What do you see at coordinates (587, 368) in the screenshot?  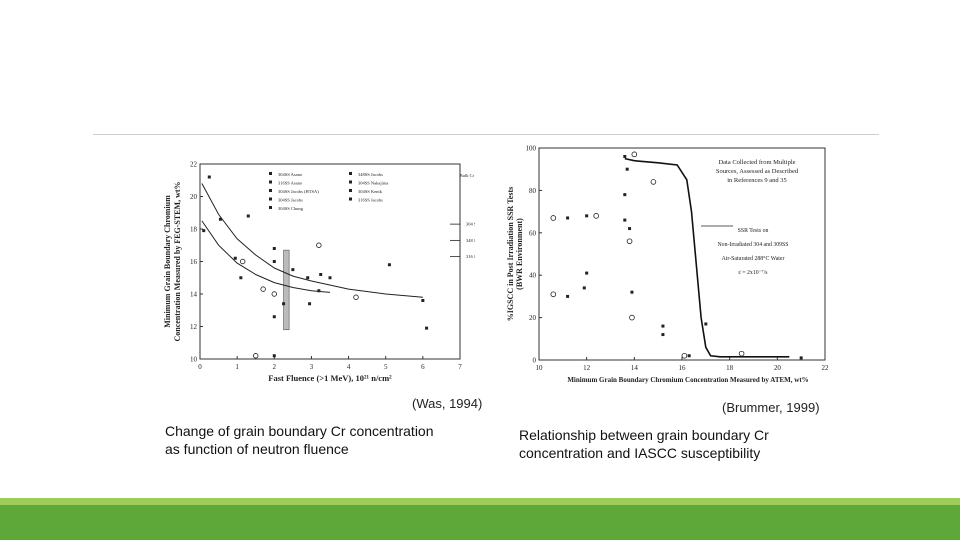 I see `x-tick-label: 12` at bounding box center [587, 368].